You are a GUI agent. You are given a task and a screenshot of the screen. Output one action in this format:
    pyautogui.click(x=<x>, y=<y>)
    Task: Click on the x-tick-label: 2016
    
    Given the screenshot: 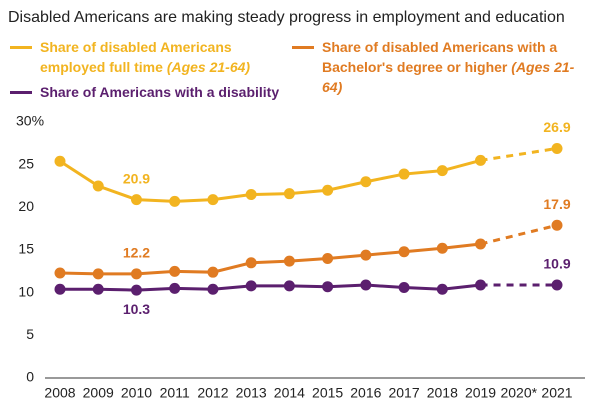 What is the action you would take?
    pyautogui.click(x=365, y=393)
    